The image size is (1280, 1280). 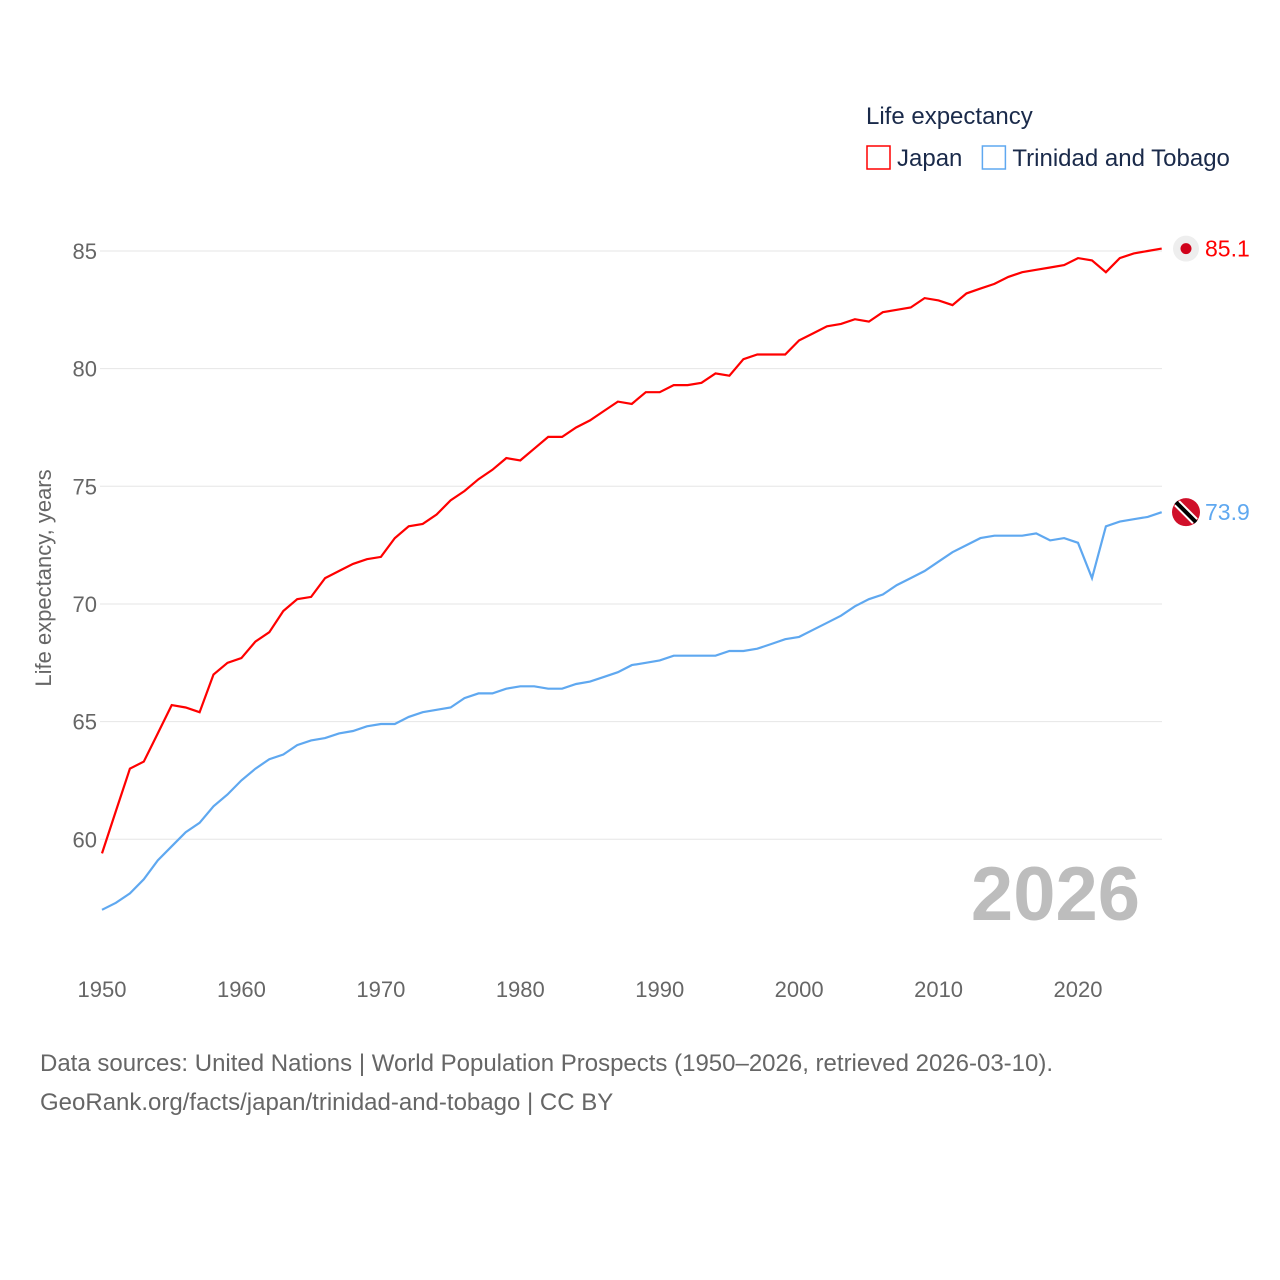 What do you see at coordinates (949, 116) in the screenshot?
I see `legend-title: Life expectancy` at bounding box center [949, 116].